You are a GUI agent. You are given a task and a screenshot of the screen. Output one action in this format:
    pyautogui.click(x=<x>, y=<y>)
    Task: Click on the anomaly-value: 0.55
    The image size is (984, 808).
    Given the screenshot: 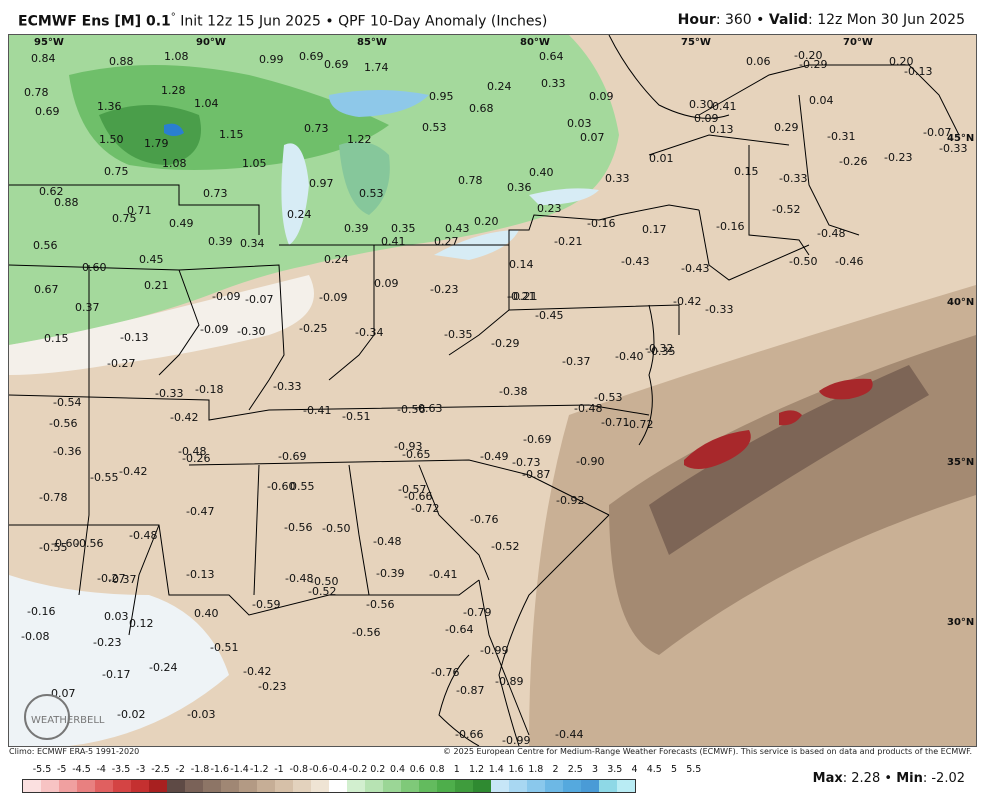 What is the action you would take?
    pyautogui.click(x=302, y=486)
    